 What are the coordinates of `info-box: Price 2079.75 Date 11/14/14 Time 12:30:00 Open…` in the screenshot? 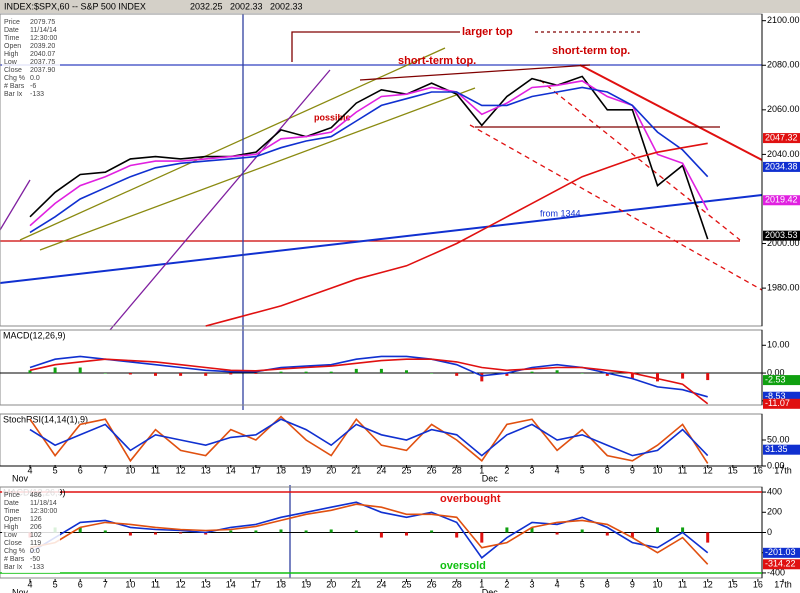 It's located at (31, 58).